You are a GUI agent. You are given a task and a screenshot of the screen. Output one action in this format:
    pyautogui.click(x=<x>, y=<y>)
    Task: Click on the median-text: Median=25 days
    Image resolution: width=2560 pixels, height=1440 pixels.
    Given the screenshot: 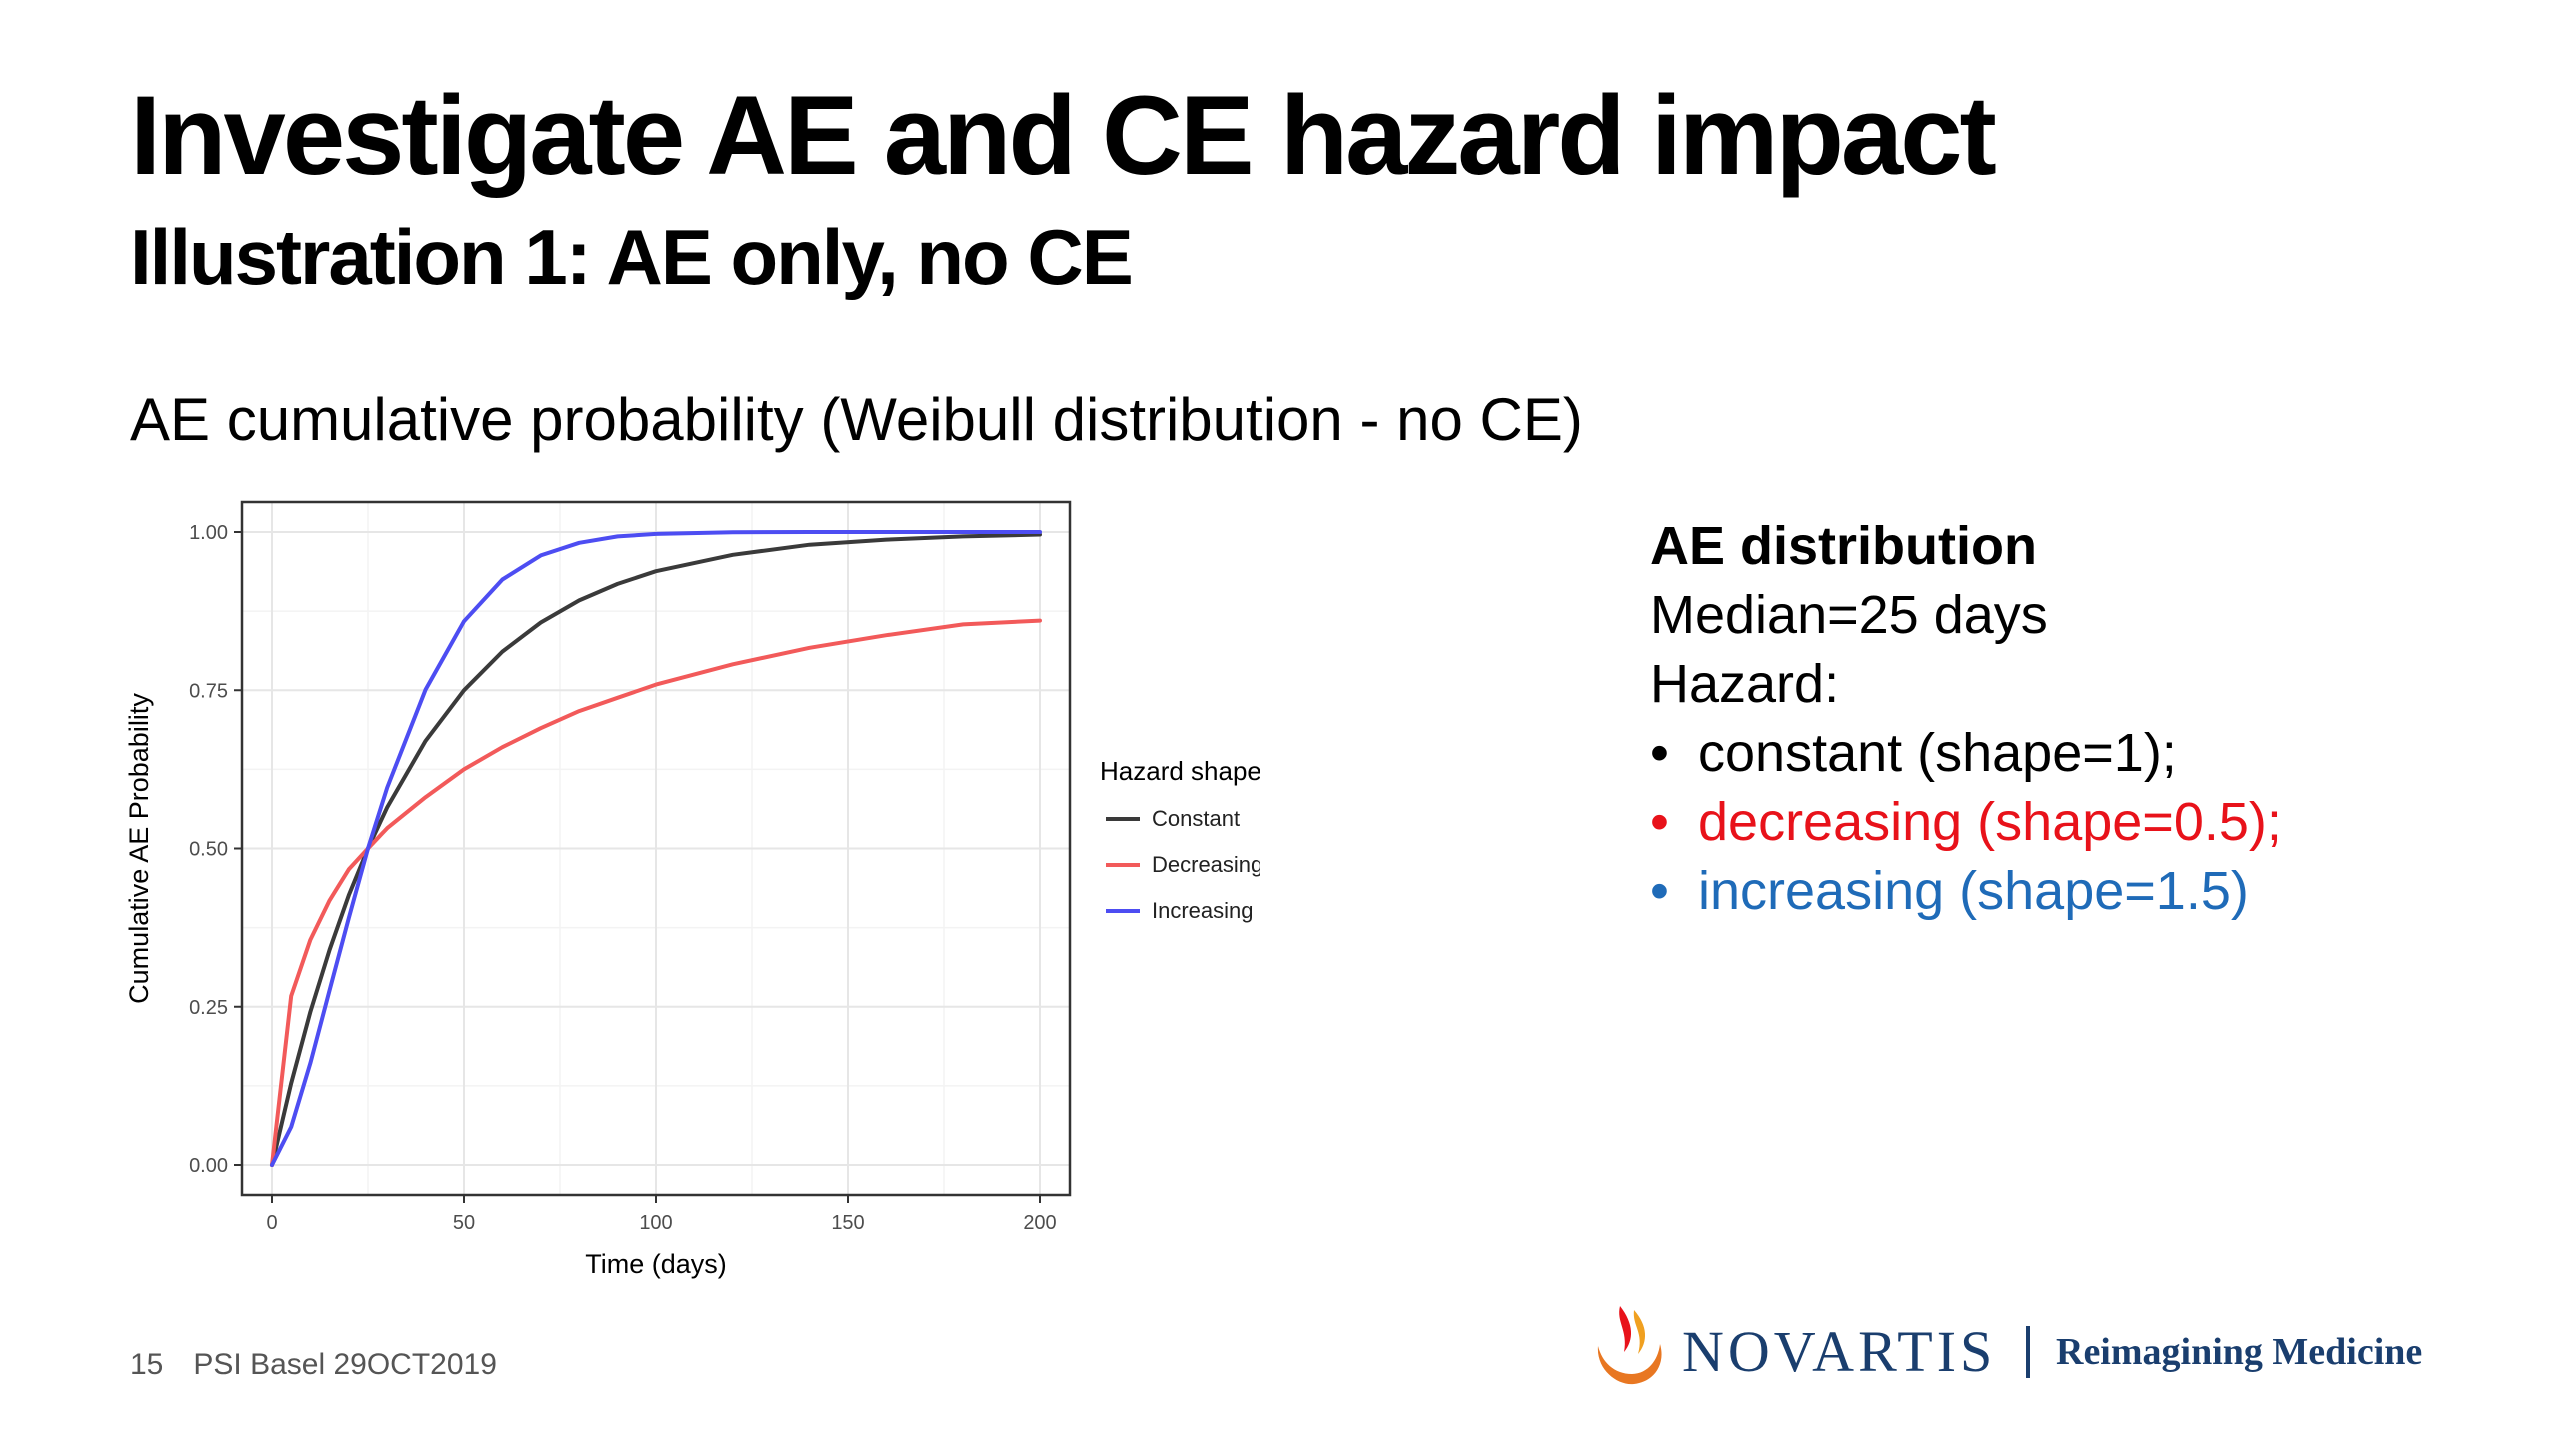 What is the action you would take?
    pyautogui.click(x=1849, y=615)
    